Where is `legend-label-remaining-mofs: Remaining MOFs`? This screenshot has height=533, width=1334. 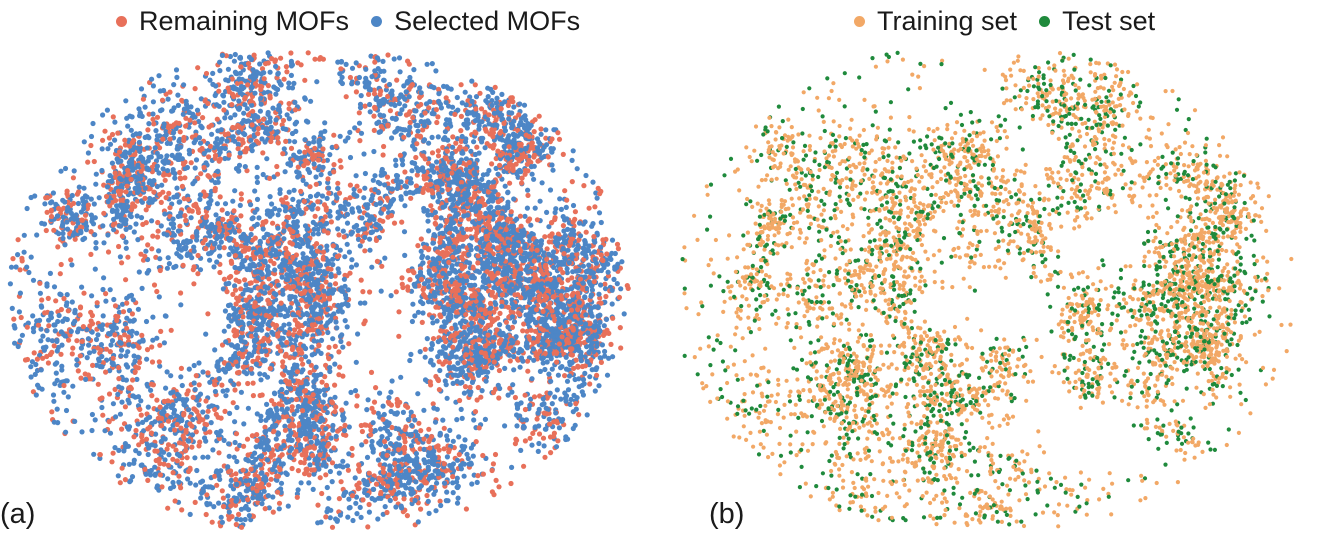 legend-label-remaining-mofs: Remaining MOFs is located at coordinates (244, 20).